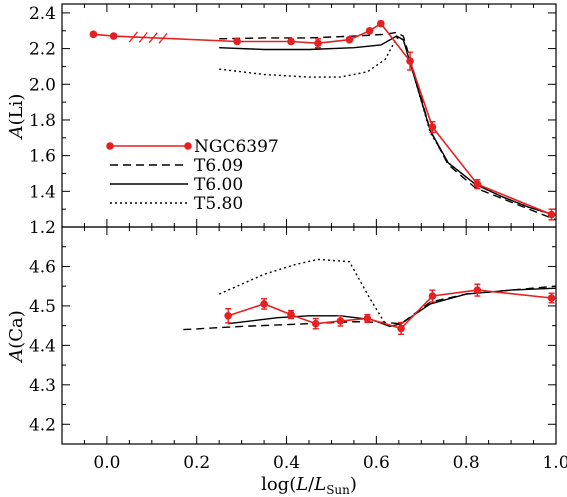 Image resolution: width=567 pixels, height=497 pixels. Describe the element at coordinates (218, 204) in the screenshot. I see `legend-label: T5.80` at that location.